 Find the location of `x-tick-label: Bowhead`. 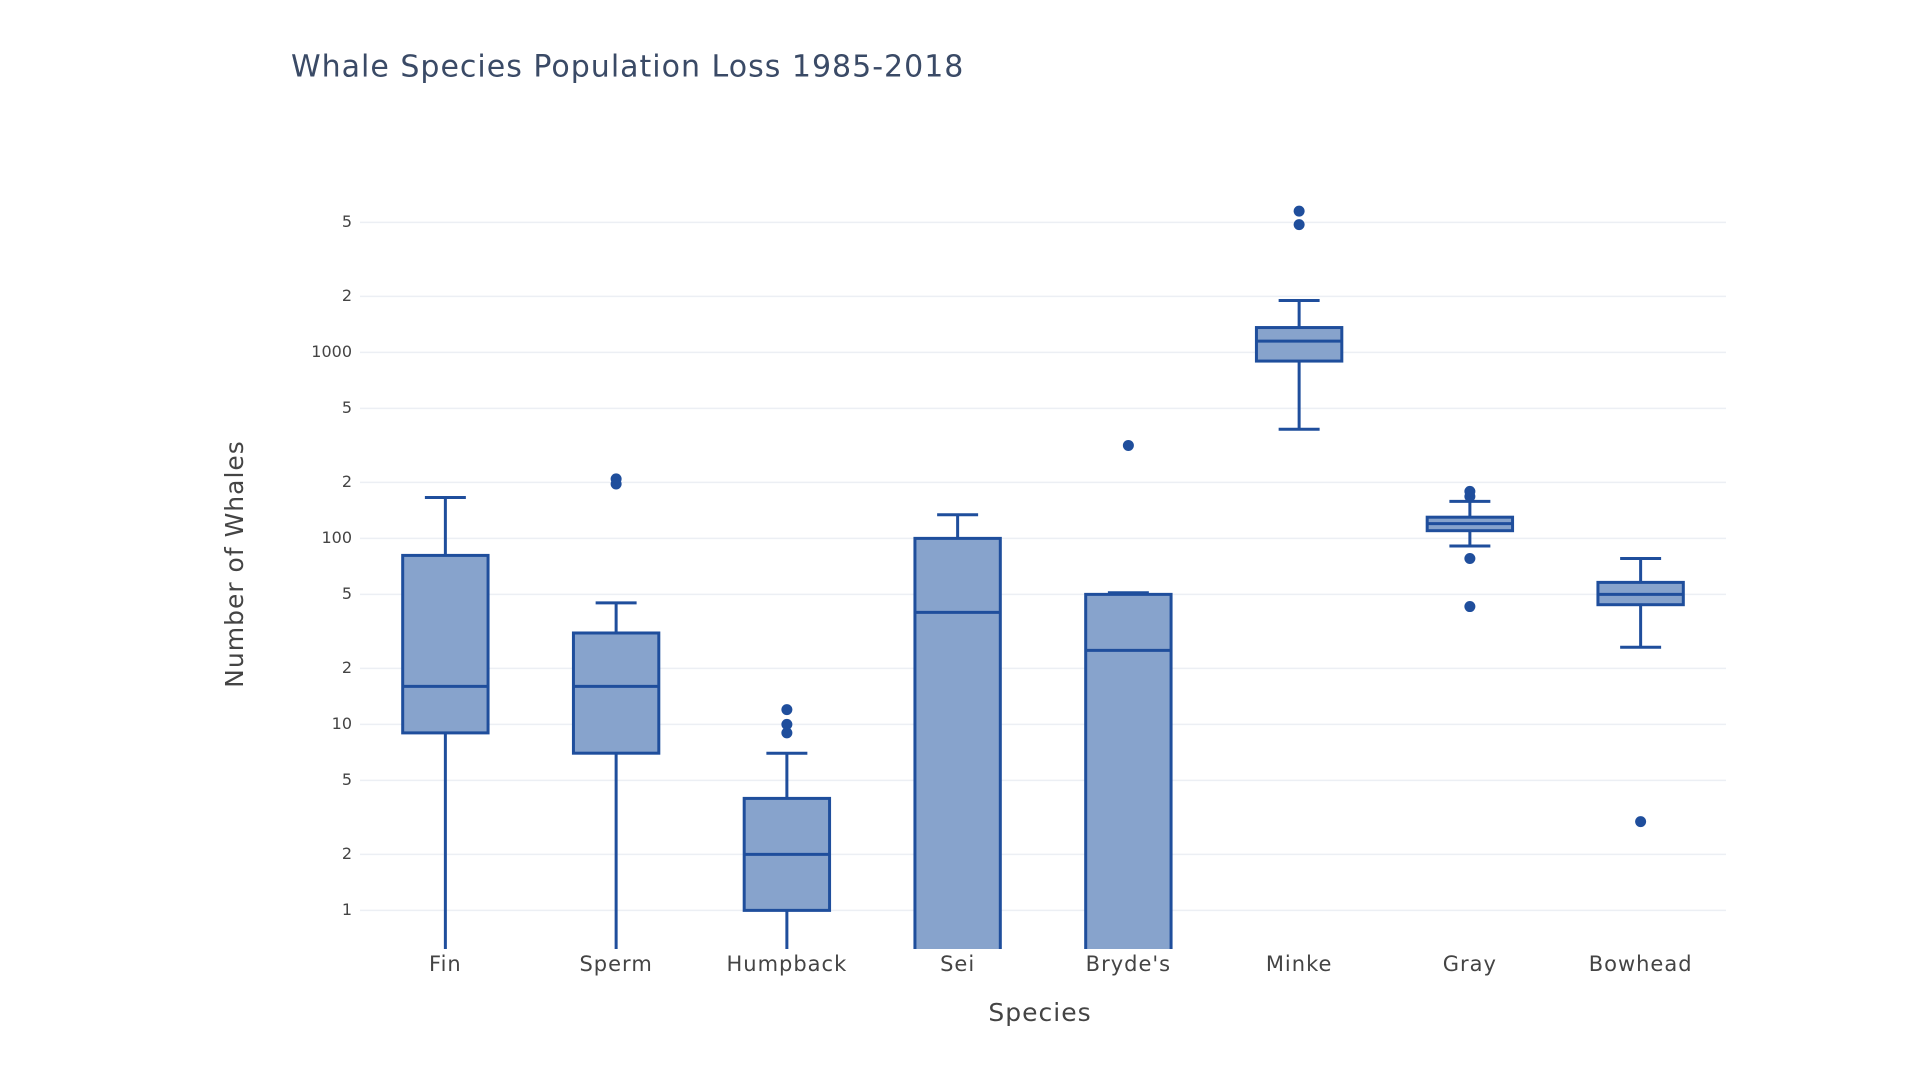

x-tick-label: Bowhead is located at coordinates (1641, 964).